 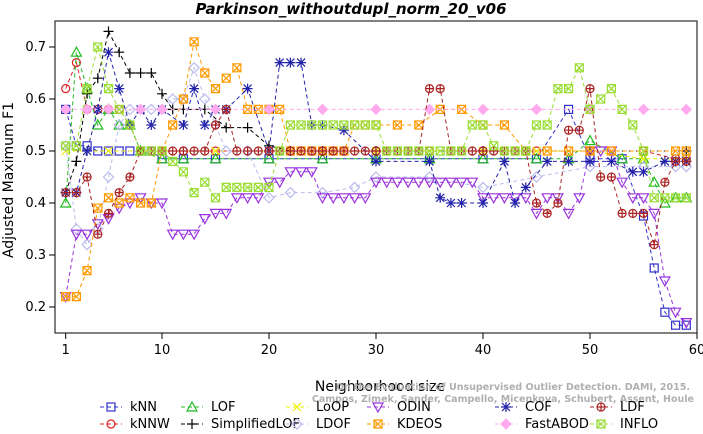 I want to click on legend-item-lof: LOF, so click(x=208, y=407).